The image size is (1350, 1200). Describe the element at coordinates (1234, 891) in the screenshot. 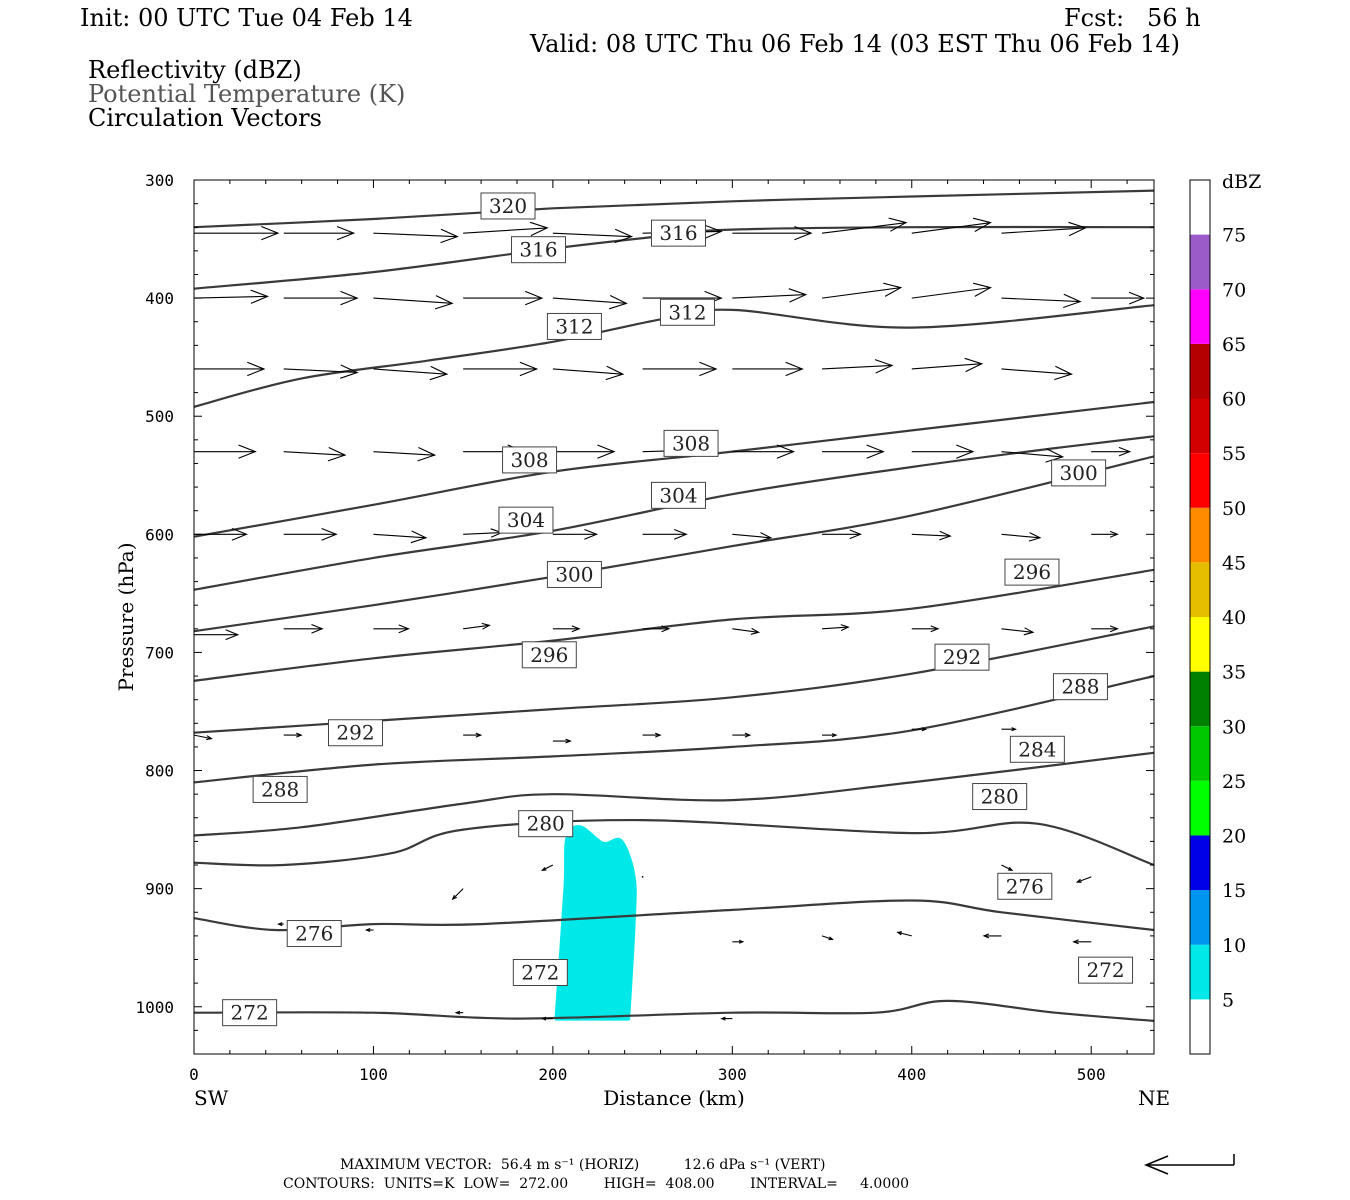

I see `colorbar-tick-label: 15` at that location.